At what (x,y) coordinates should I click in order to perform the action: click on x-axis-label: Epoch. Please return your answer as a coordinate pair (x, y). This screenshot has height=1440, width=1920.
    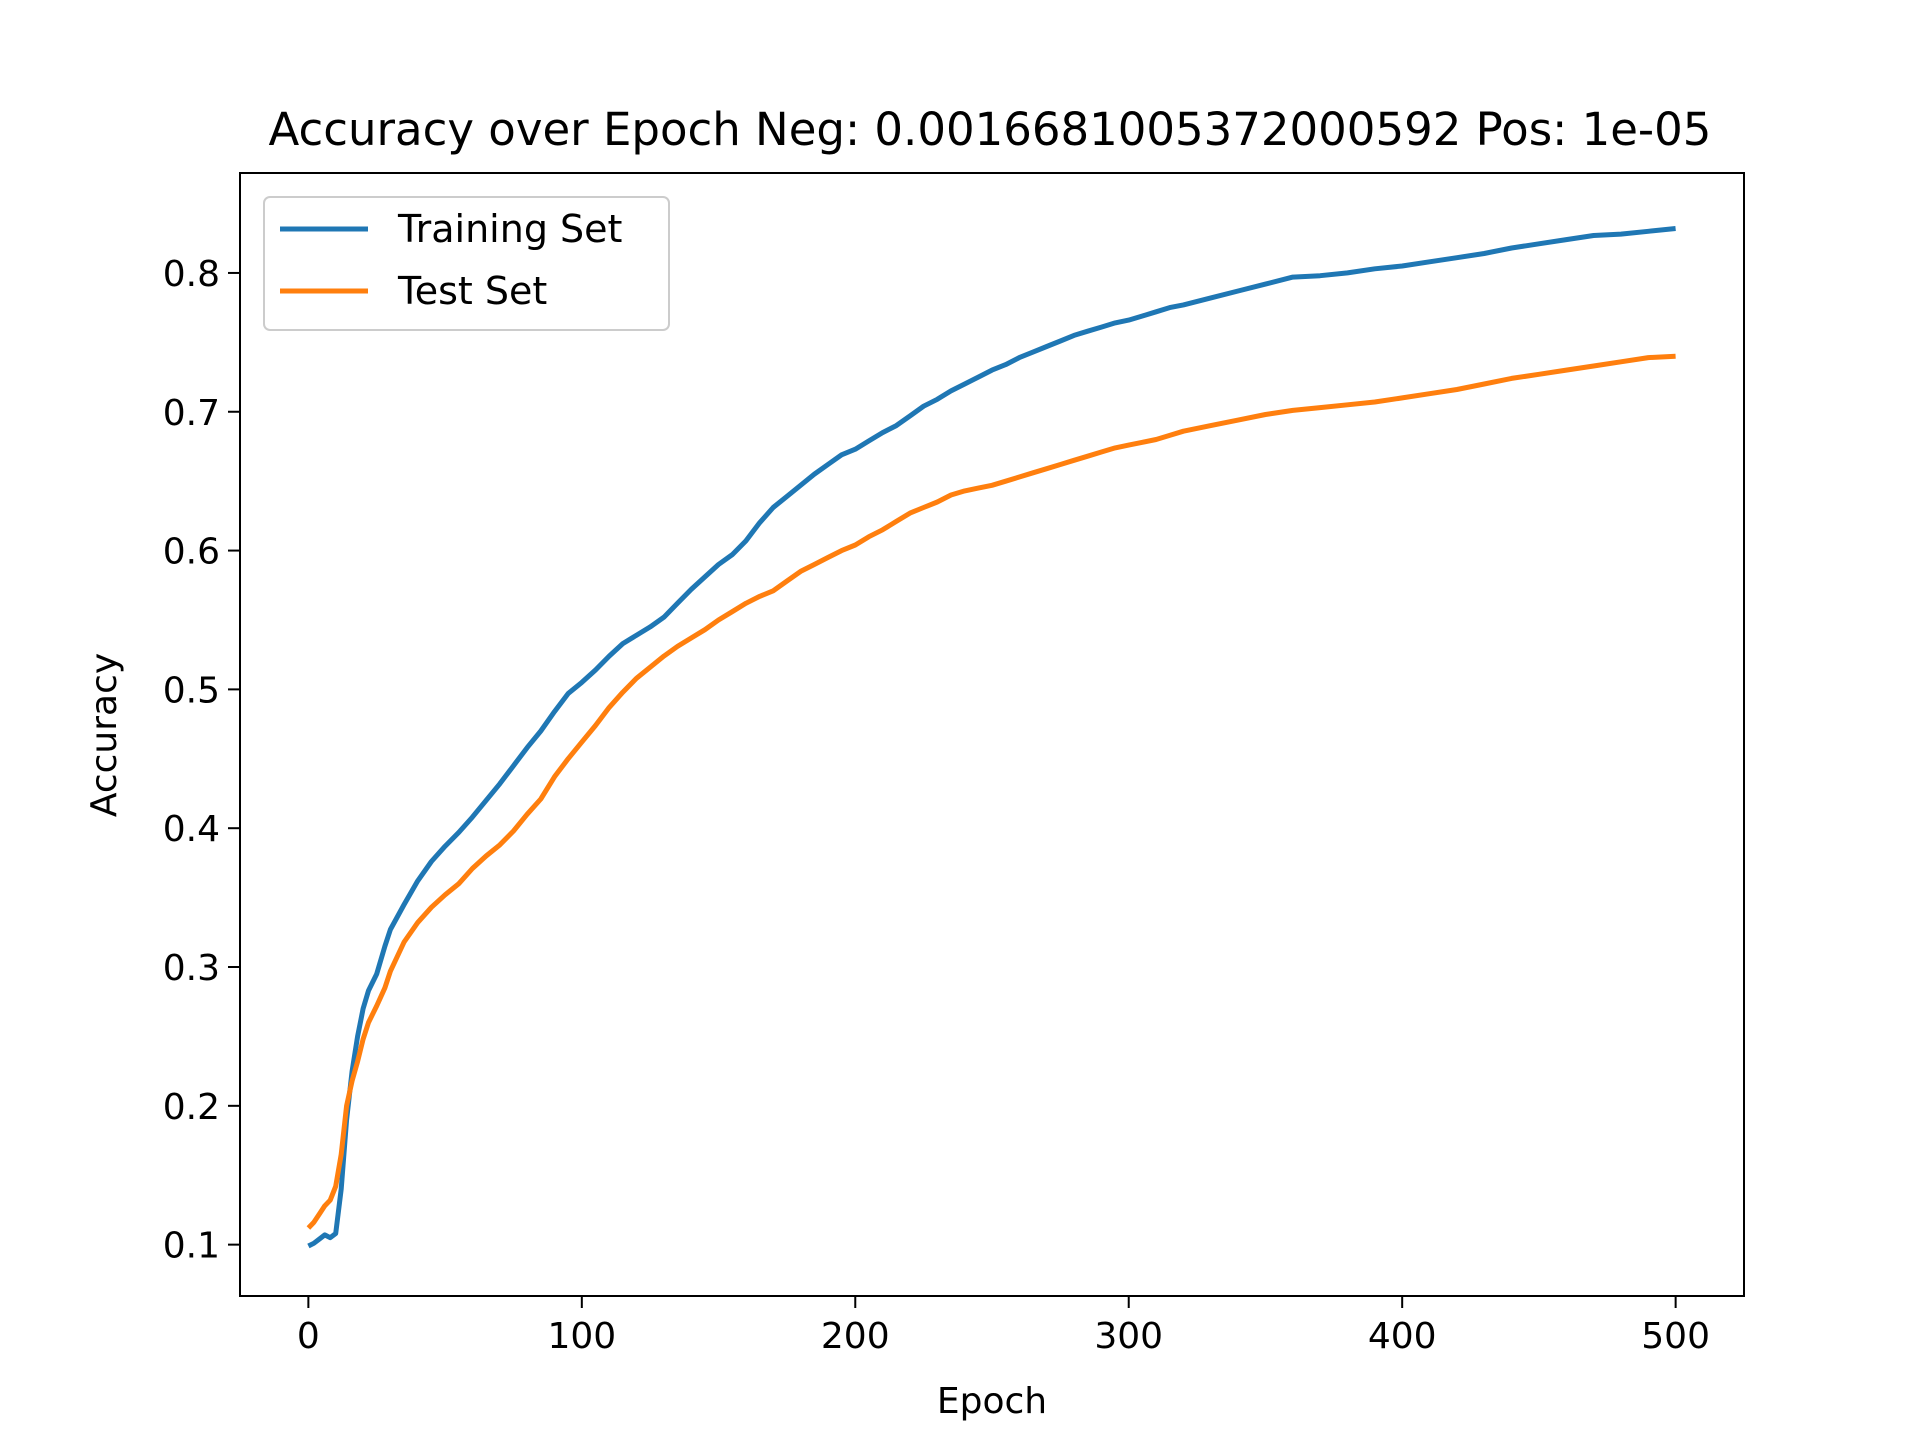
    Looking at the image, I should click on (992, 1401).